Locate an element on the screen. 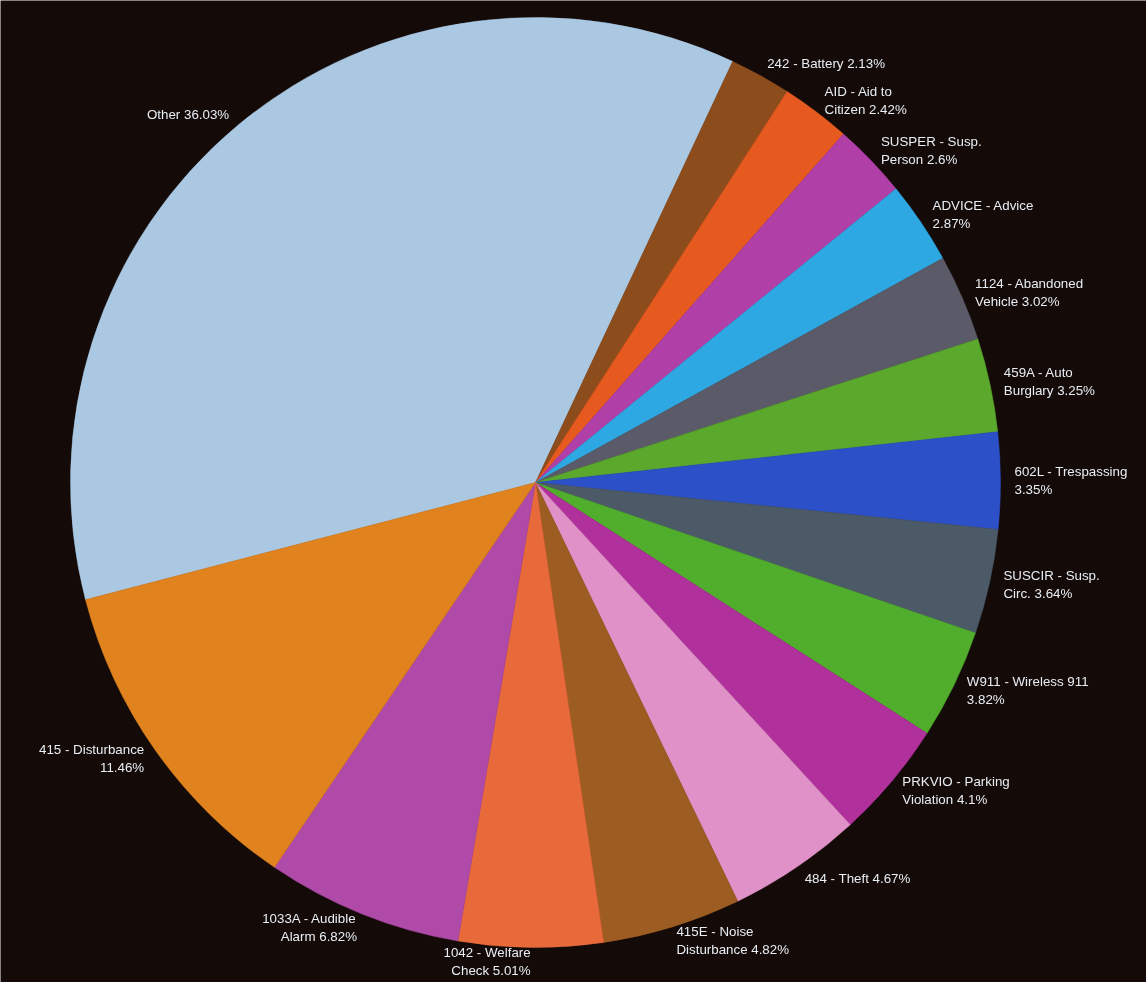 Image resolution: width=1146 pixels, height=982 pixels. data-label: 2.87% is located at coordinates (951, 224).